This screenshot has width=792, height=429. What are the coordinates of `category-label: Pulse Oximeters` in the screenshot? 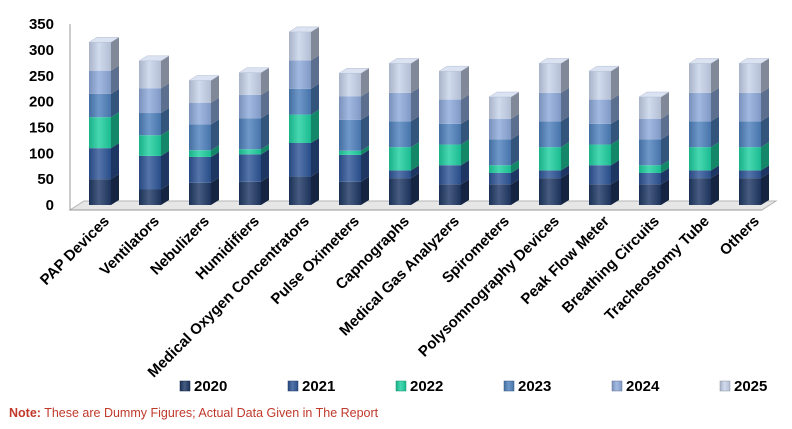 It's located at (315, 260).